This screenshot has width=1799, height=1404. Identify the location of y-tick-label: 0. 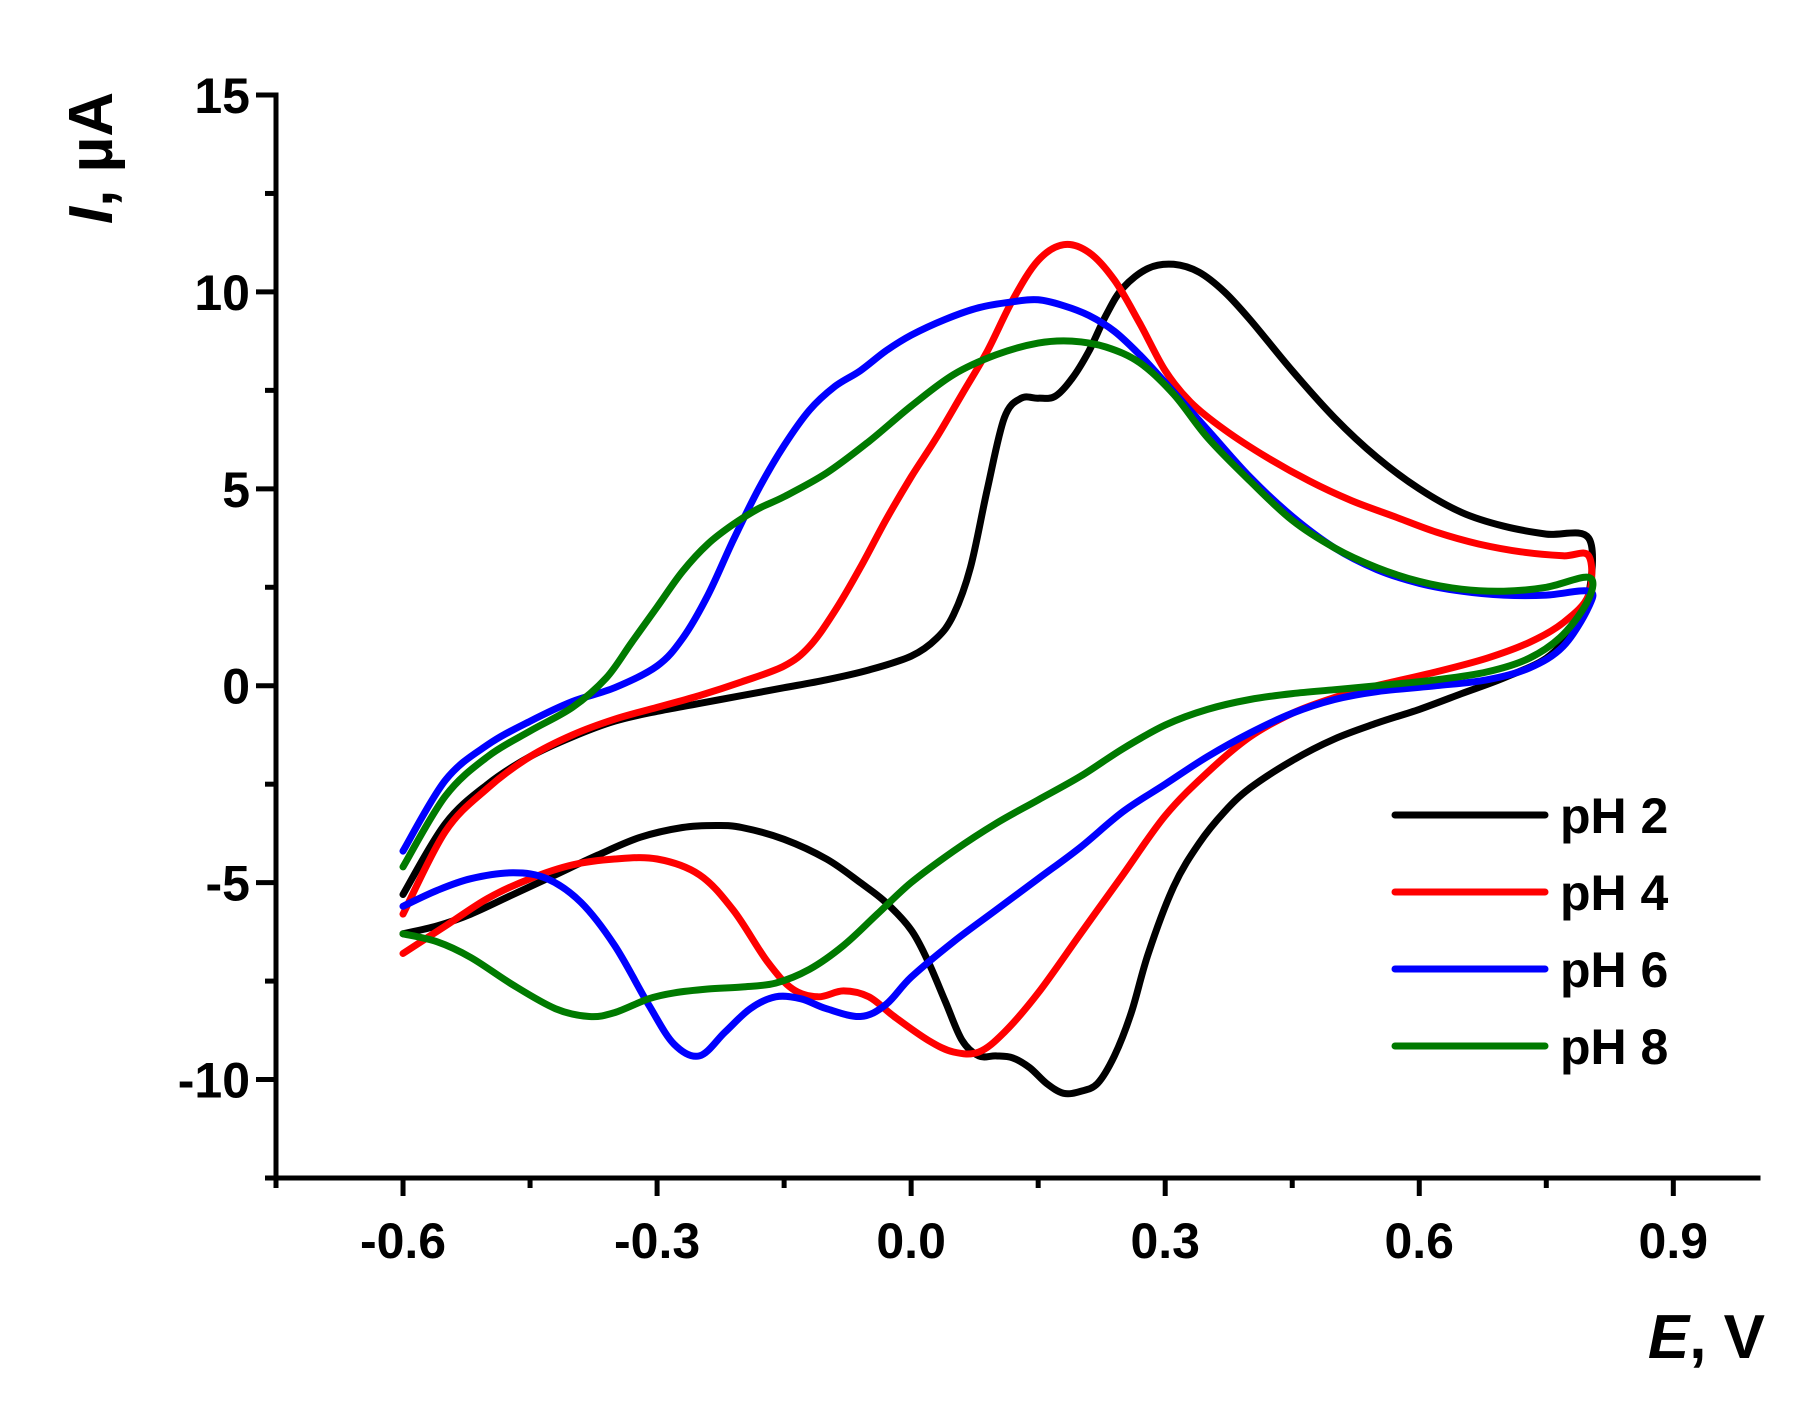
(236, 687).